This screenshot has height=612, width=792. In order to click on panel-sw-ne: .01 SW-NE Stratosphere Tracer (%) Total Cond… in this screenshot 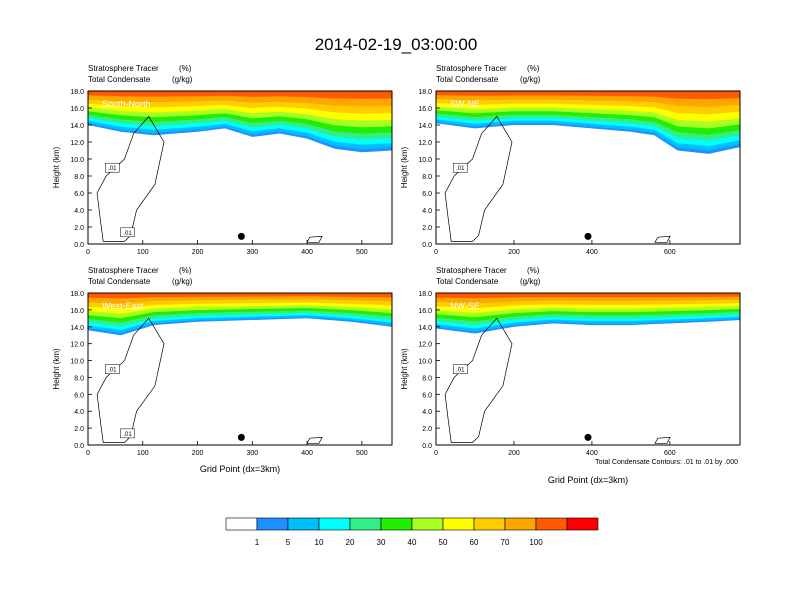, I will do `click(570, 160)`.